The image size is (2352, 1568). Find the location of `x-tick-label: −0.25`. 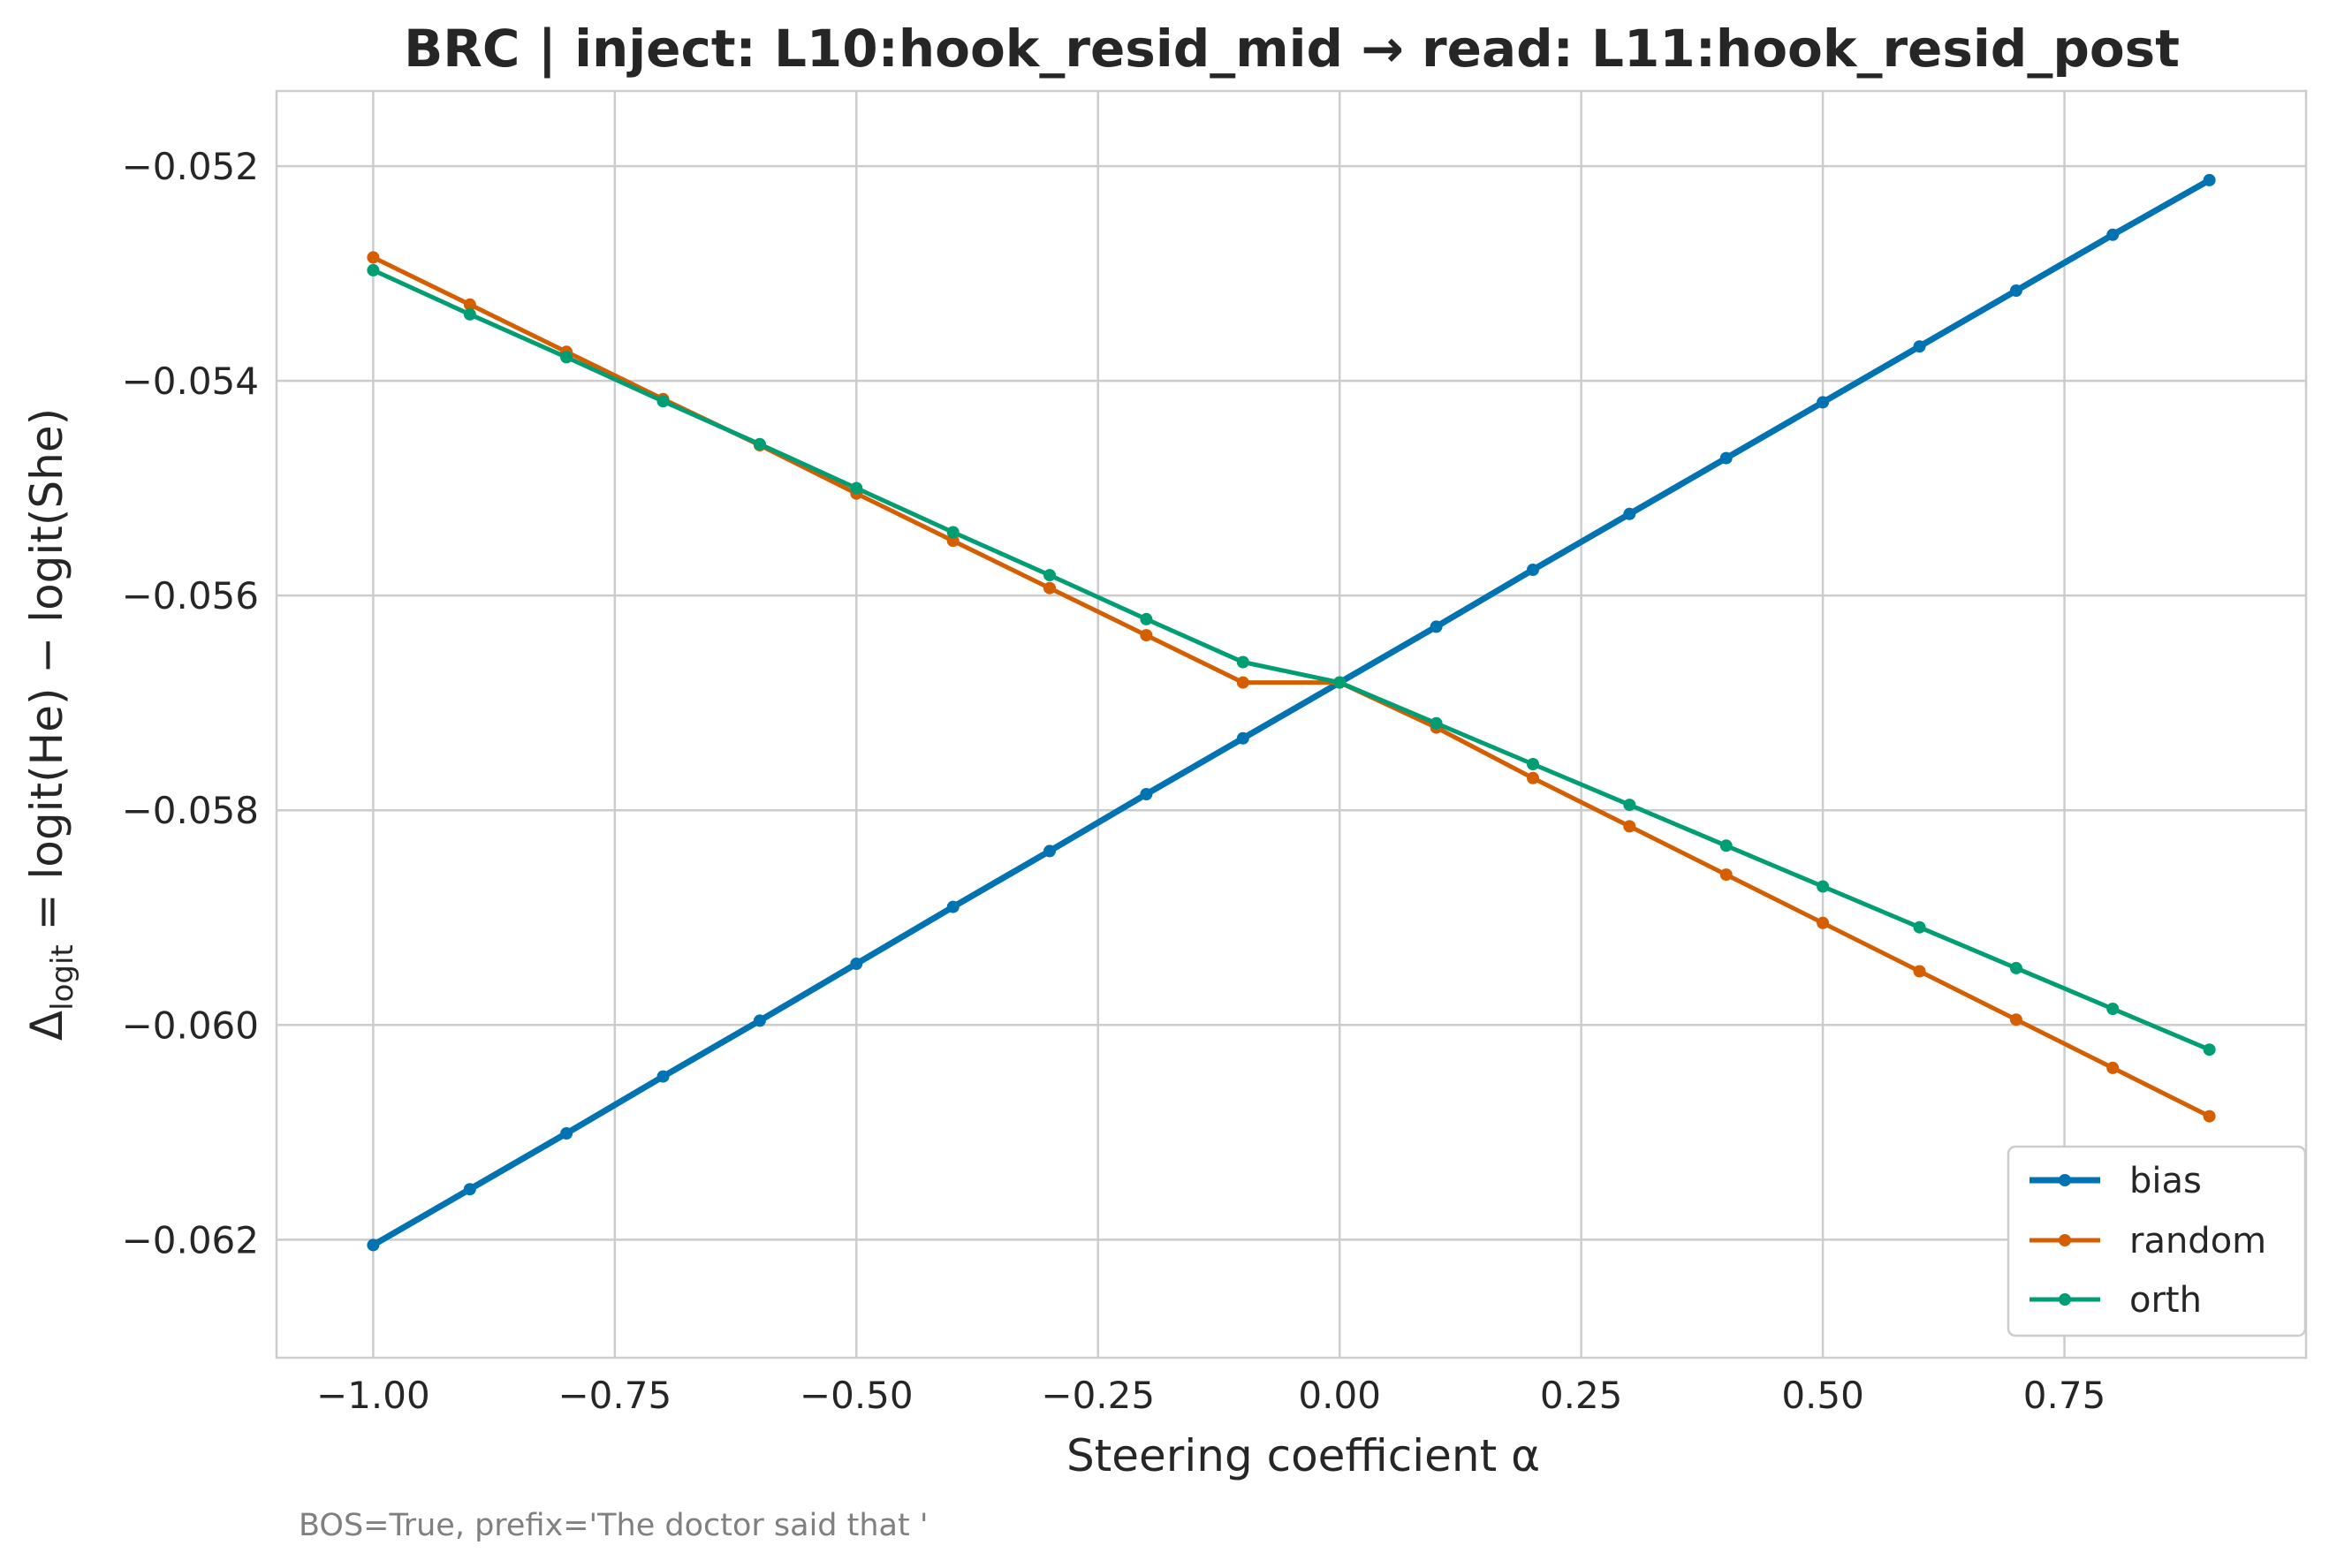

x-tick-label: −0.25 is located at coordinates (1098, 1395).